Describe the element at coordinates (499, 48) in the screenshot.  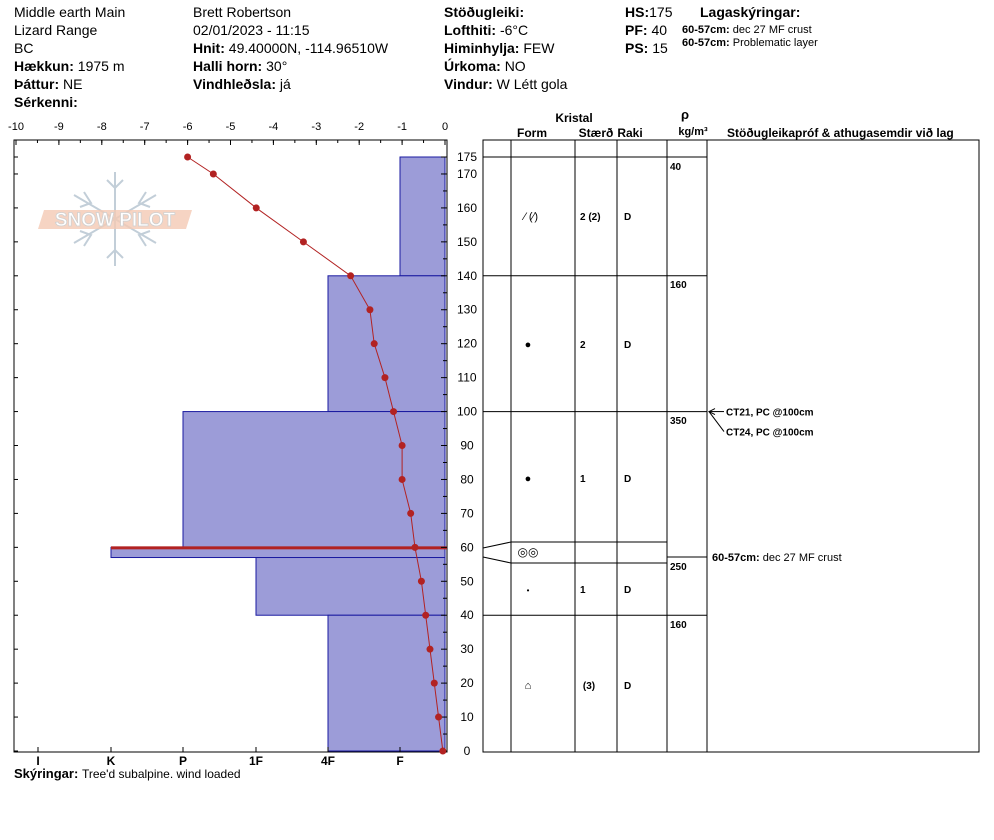
I see `sky: Himinhylja: FEW` at that location.